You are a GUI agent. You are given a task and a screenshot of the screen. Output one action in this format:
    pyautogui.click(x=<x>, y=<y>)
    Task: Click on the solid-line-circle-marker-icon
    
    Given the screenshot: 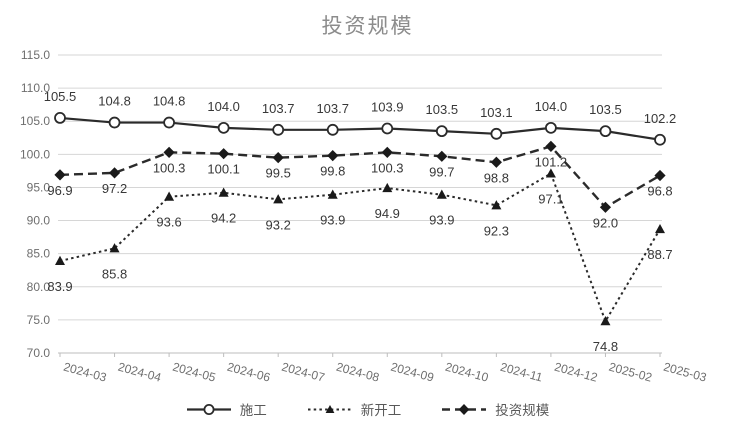 What is the action you would take?
    pyautogui.click(x=208, y=409)
    